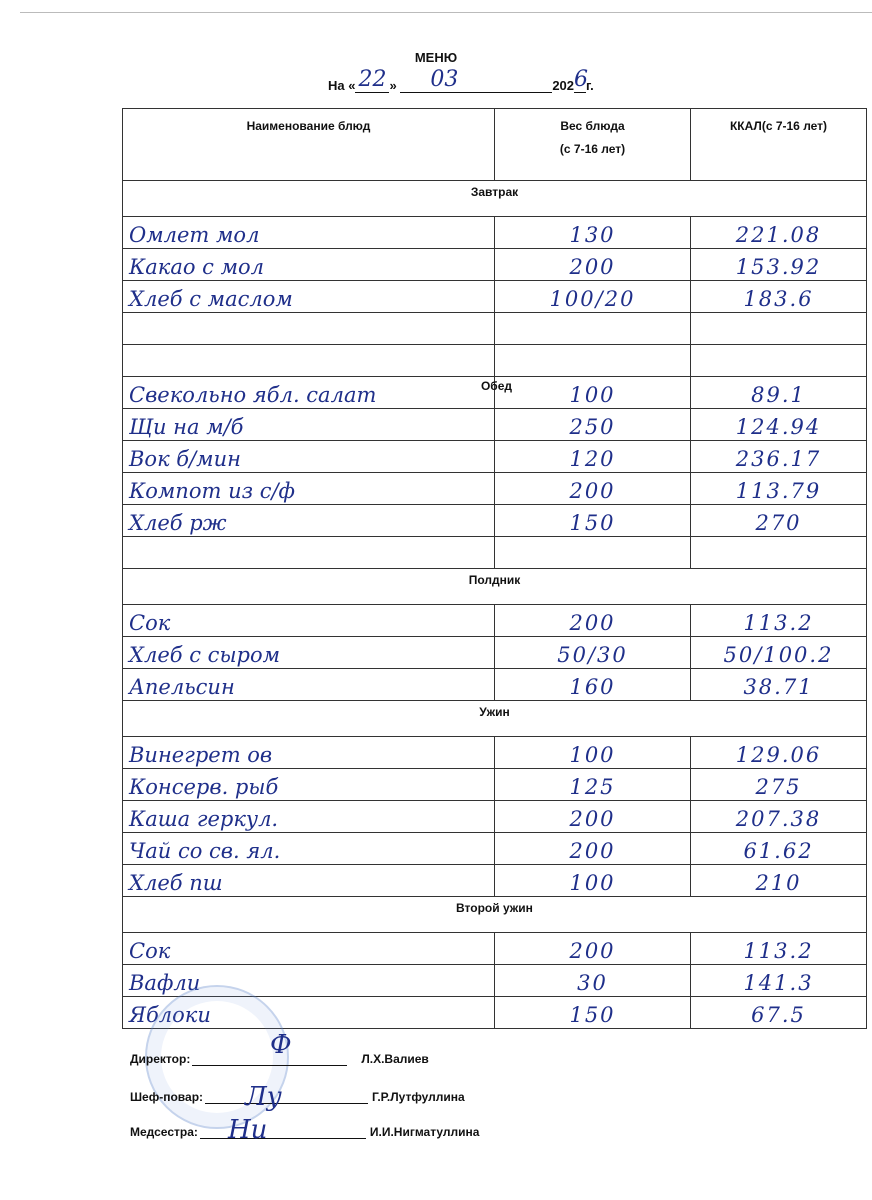 This screenshot has height=1200, width=872. What do you see at coordinates (308, 360) in the screenshot?
I see `dish-name` at bounding box center [308, 360].